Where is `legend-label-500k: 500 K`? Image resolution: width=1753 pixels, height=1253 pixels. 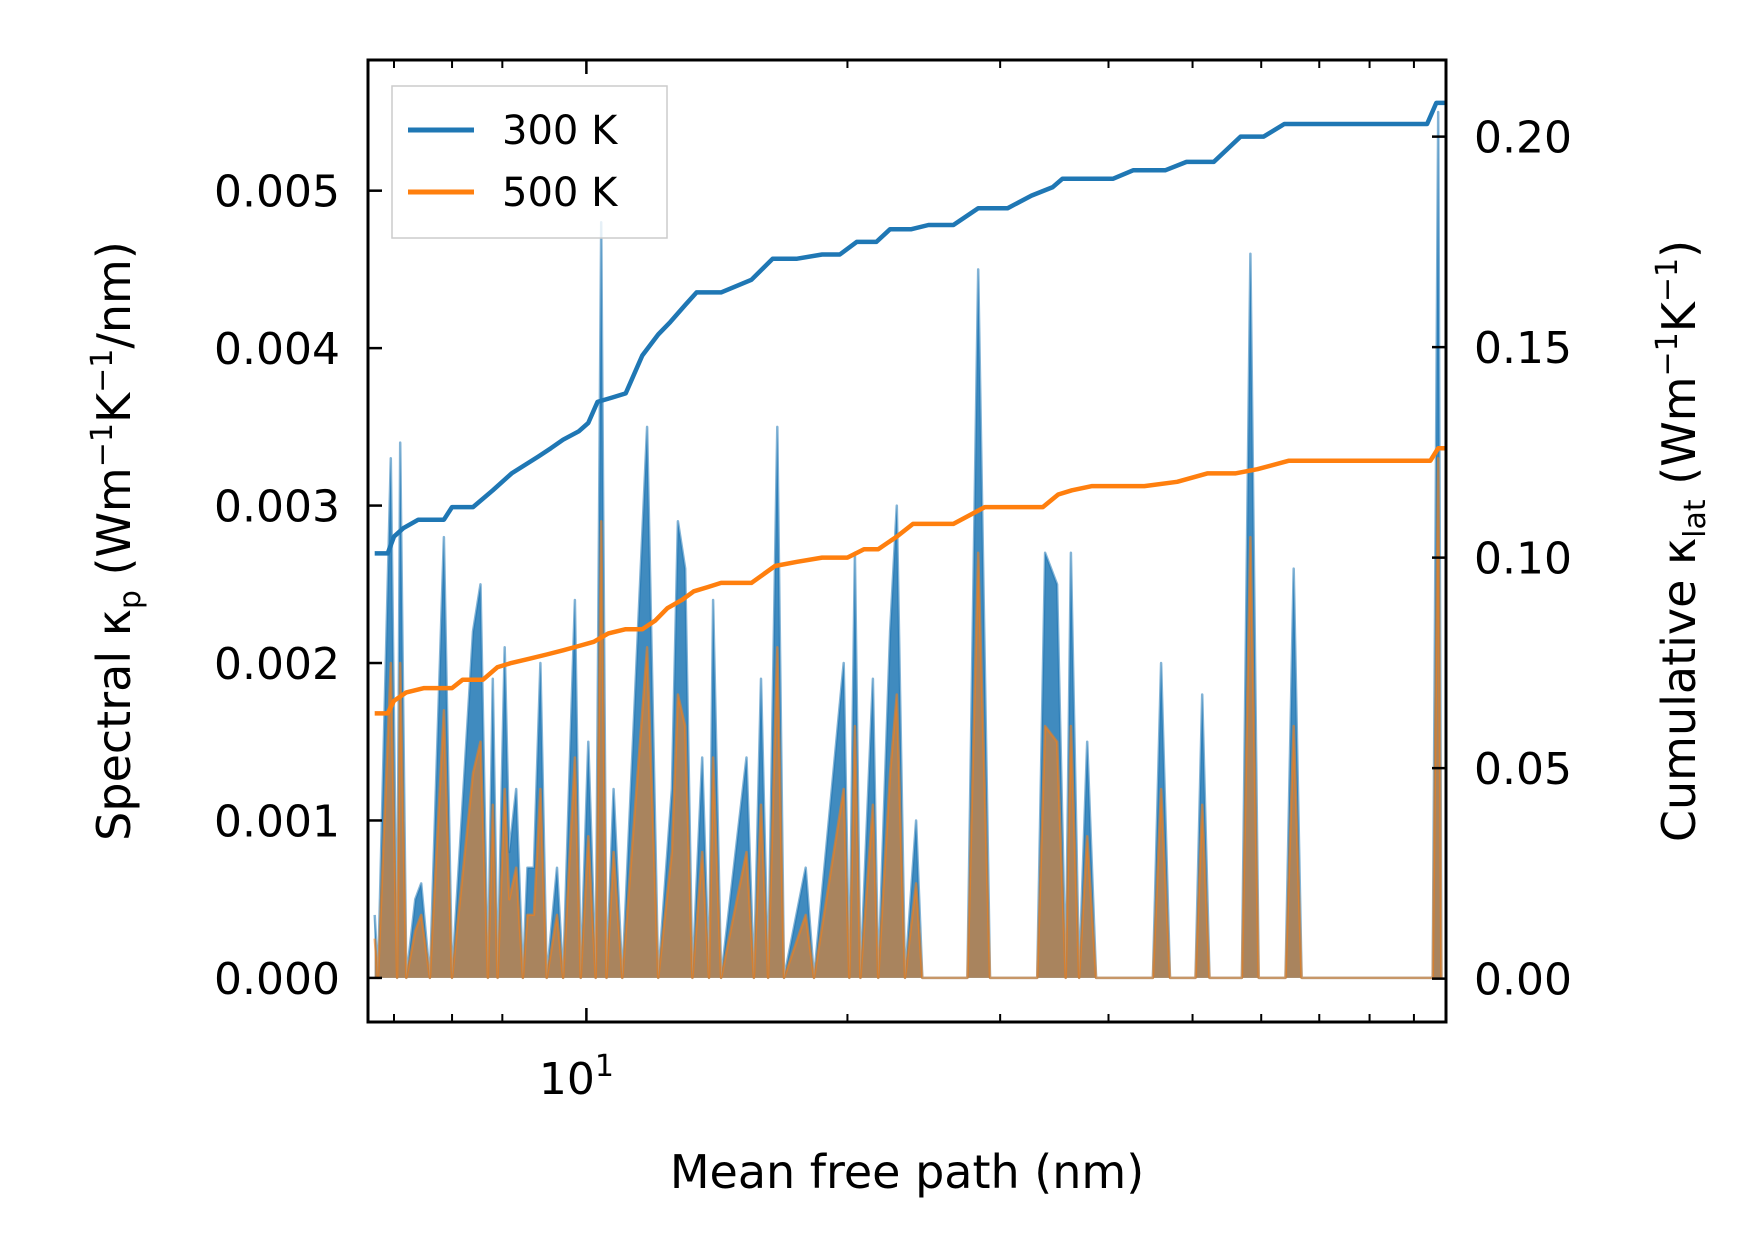
legend-label-500k: 500 K is located at coordinates (560, 193).